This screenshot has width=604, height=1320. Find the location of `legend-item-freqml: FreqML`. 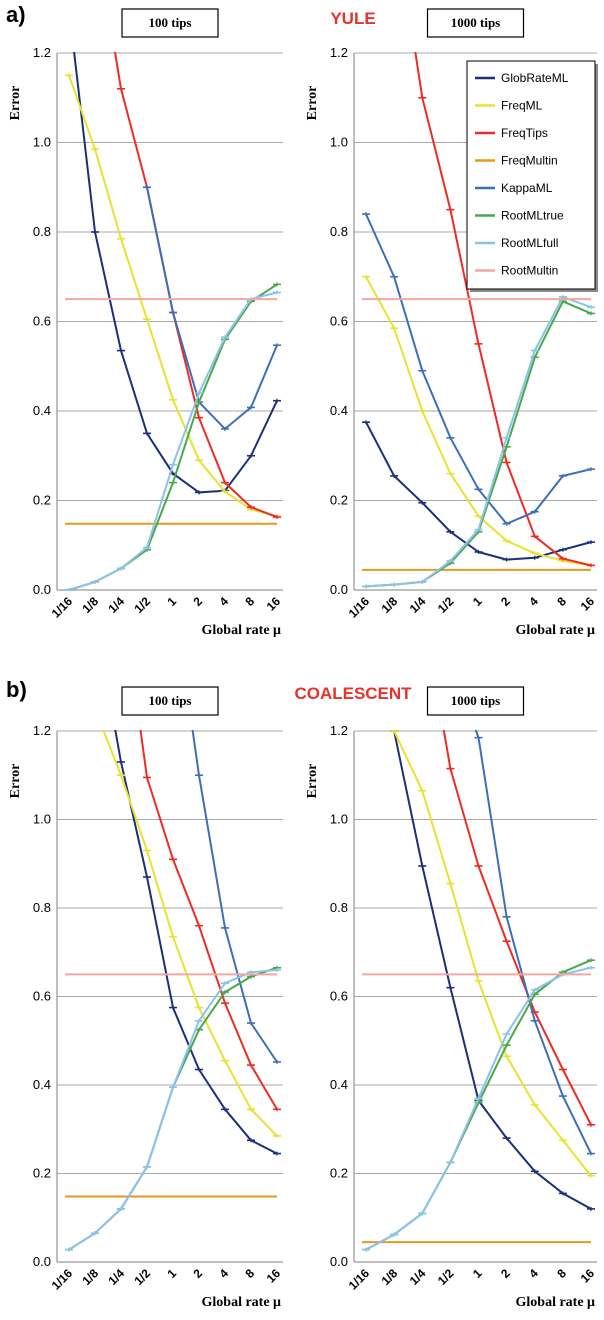

legend-item-freqml: FreqML is located at coordinates (509, 106).